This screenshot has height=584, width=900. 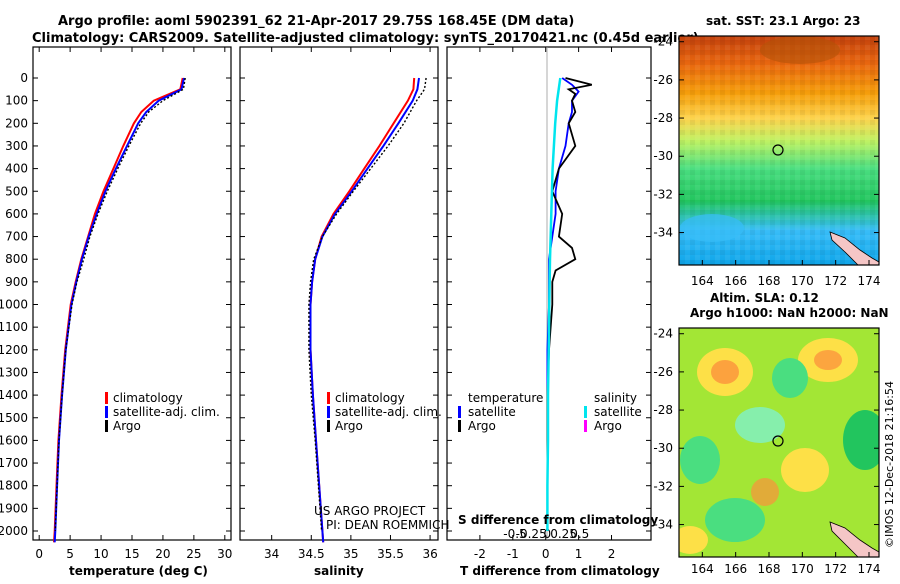 What do you see at coordinates (558, 520) in the screenshot?
I see `difference-xlabel-s: S difference from climatology` at bounding box center [558, 520].